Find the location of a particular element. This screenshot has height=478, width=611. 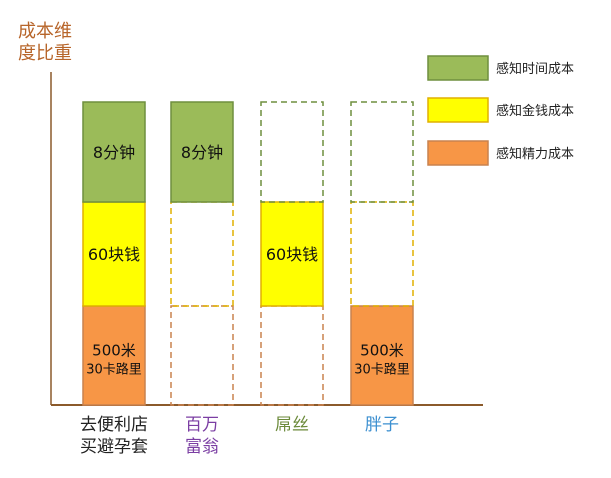

bar-label-2-1: 8分钟 is located at coordinates (202, 152).